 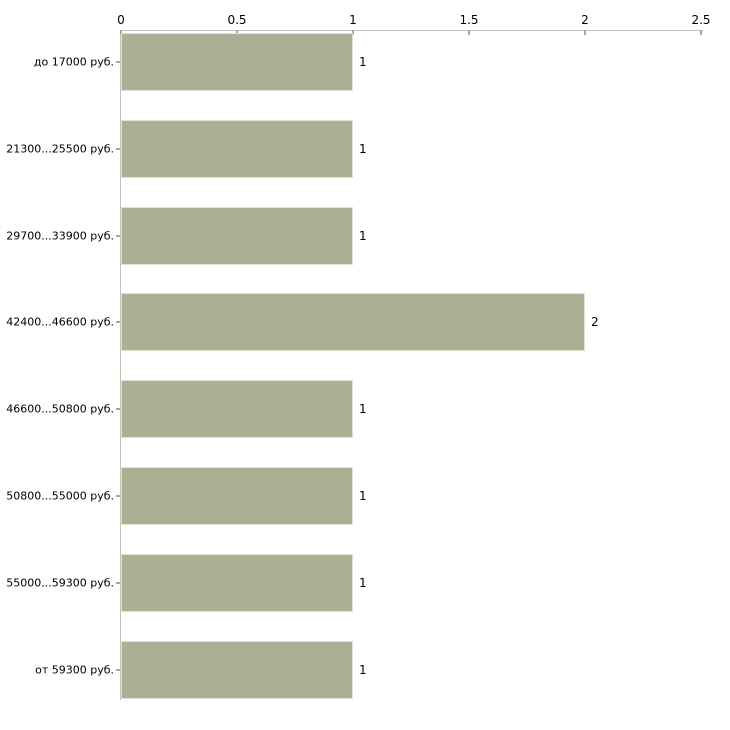 I want to click on x-axis-tick-label: 0, so click(x=121, y=20).